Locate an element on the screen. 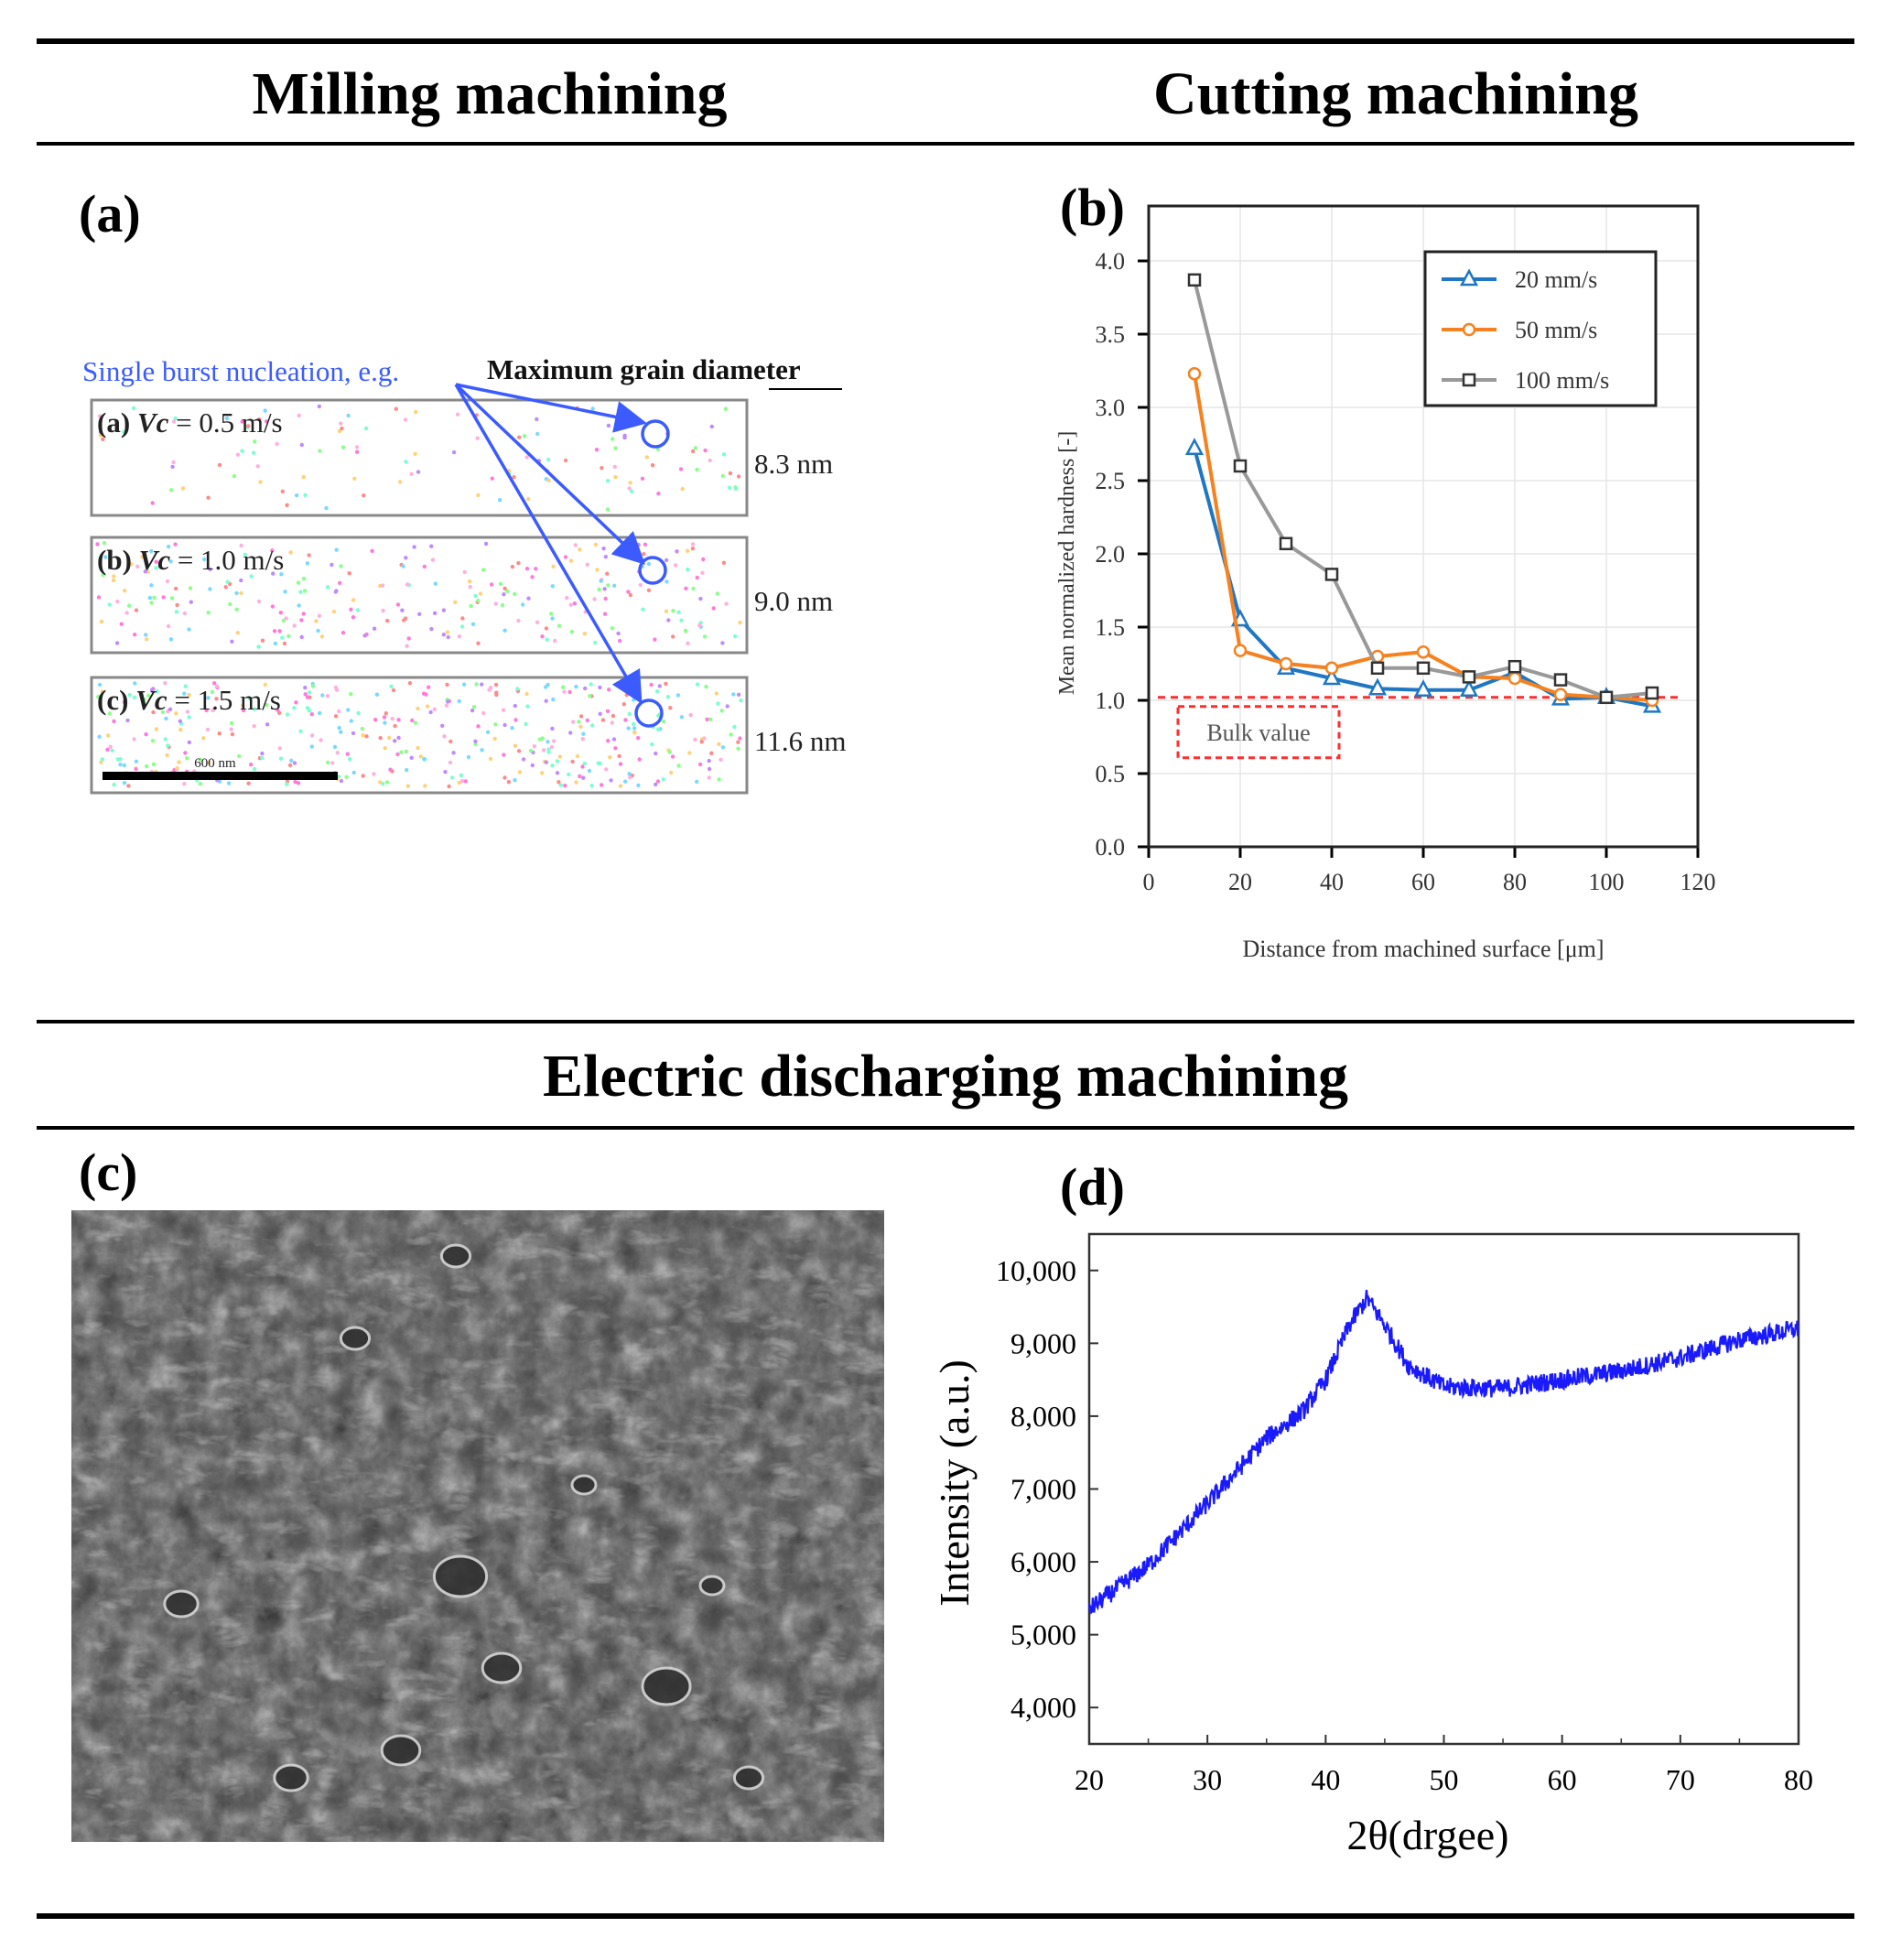 This screenshot has height=1960, width=1891. legend-label: 100 mm/s is located at coordinates (1562, 380).